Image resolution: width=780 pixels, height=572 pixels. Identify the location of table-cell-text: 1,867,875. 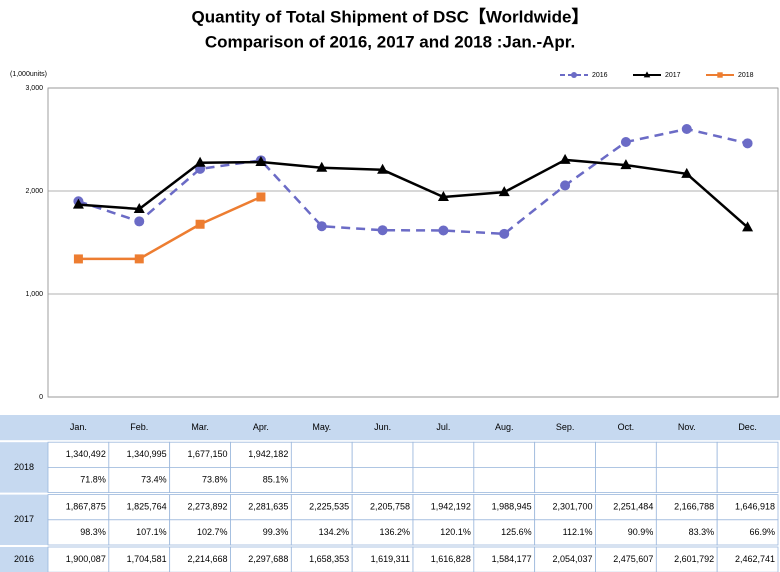
(86, 507).